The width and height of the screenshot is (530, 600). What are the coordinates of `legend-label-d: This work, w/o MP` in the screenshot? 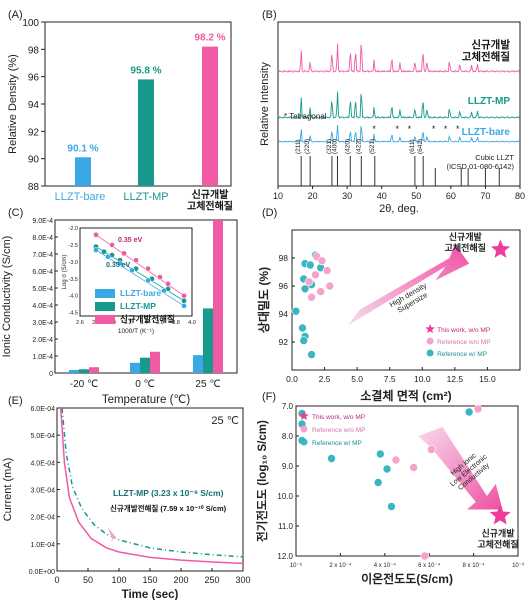 It's located at (463, 330).